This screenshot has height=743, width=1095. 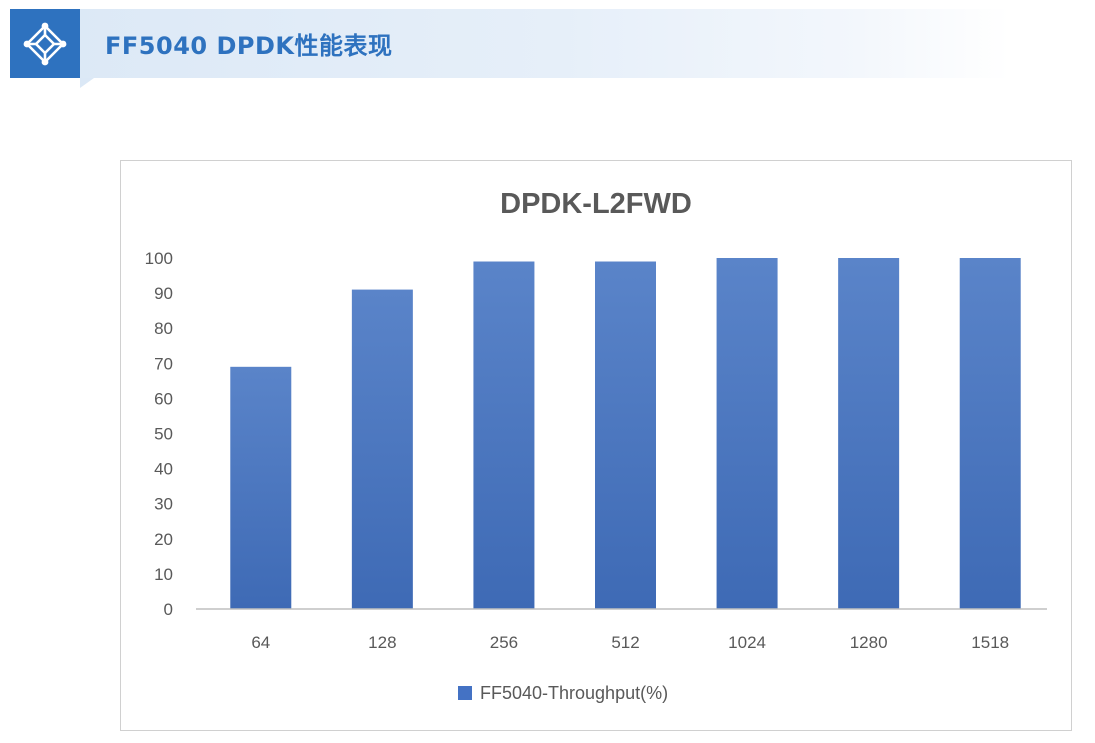 I want to click on y-tick-label: 70, so click(x=163, y=363).